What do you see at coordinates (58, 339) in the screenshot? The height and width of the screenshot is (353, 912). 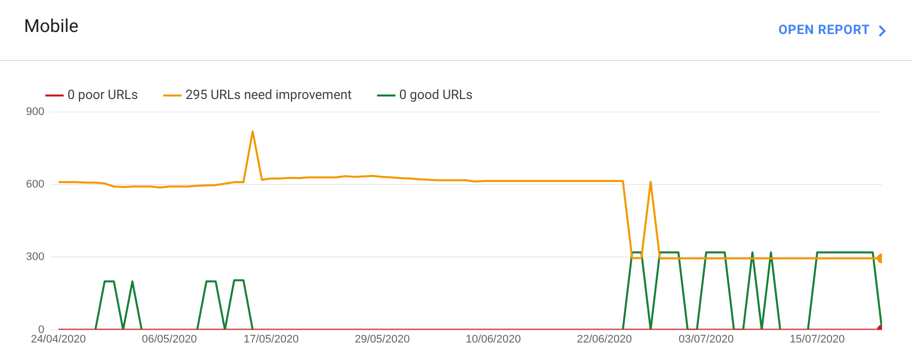 I see `x-tick-label: 24/04/2020` at bounding box center [58, 339].